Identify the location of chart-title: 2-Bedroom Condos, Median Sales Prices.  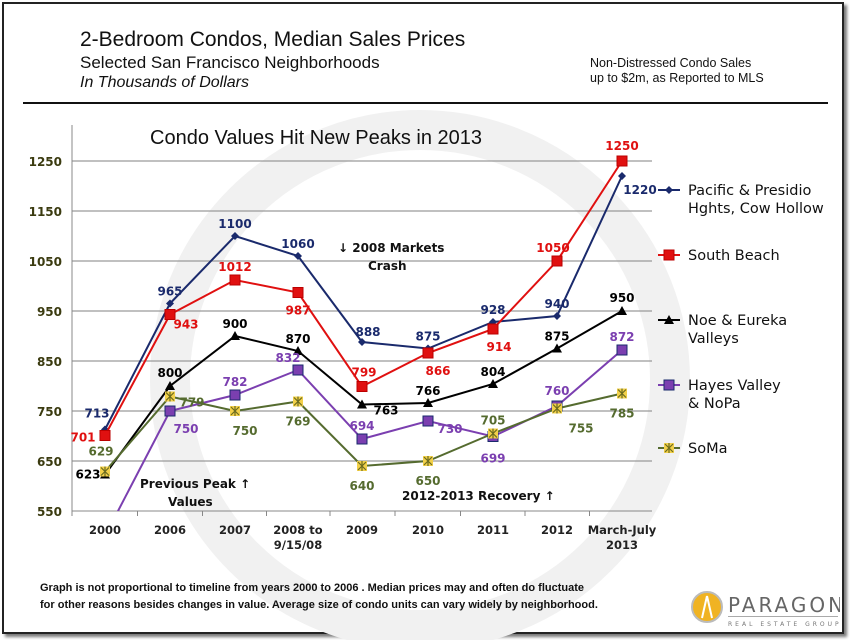
(273, 39).